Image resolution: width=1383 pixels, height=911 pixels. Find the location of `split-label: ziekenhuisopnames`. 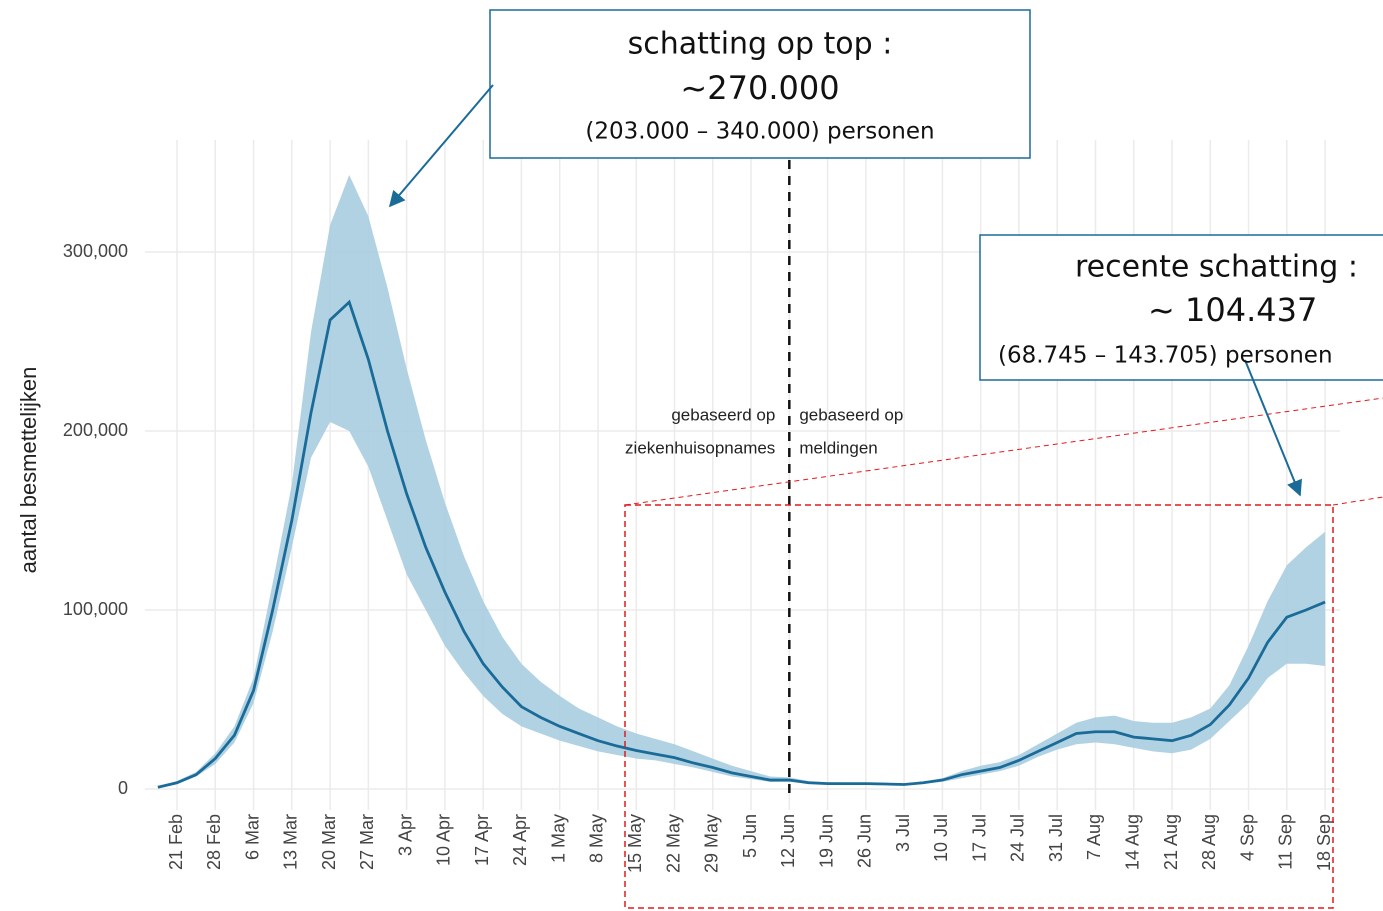

split-label: ziekenhuisopnames is located at coordinates (700, 447).